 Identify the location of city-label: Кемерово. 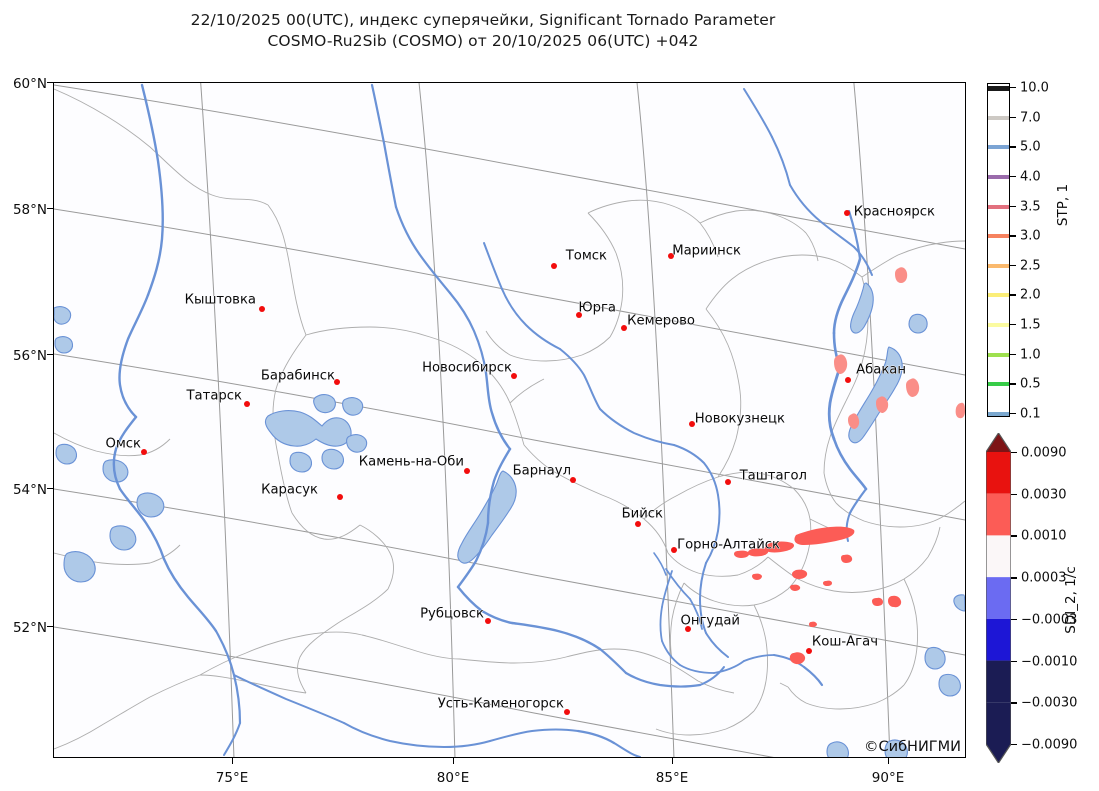
(661, 321).